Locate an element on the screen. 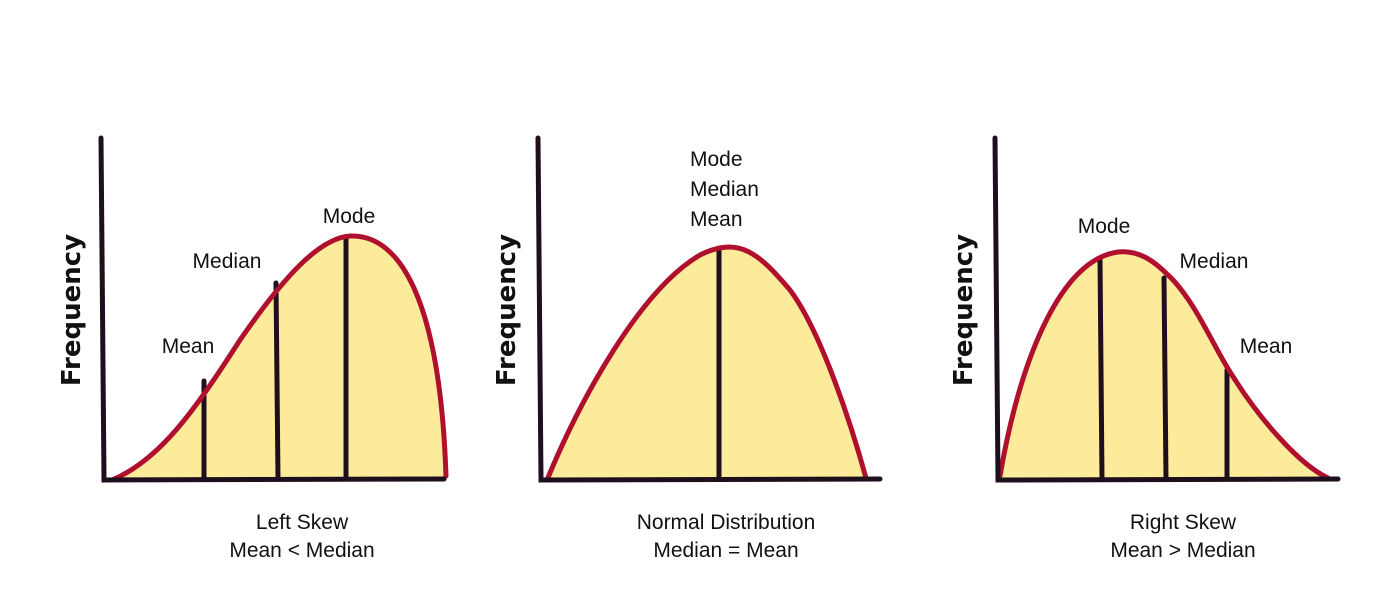  right-skew-mean-label: Mean is located at coordinates (1266, 346).